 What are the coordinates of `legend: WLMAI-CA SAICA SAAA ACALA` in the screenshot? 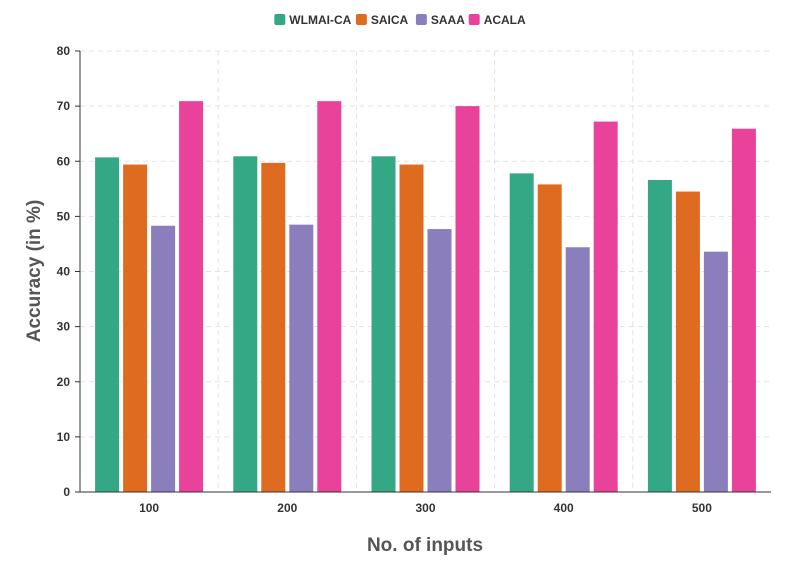 It's located at (400, 20).